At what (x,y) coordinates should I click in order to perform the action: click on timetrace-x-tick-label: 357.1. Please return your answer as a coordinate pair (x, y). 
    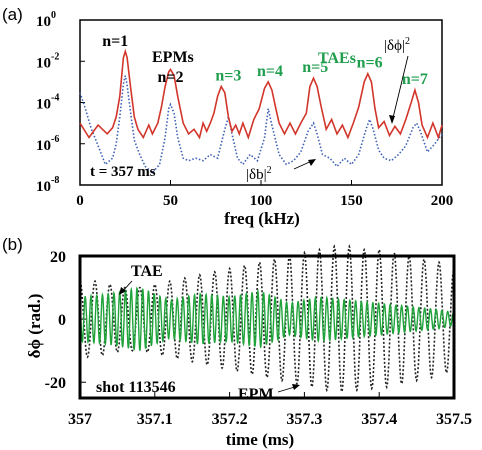
    Looking at the image, I should click on (155, 419).